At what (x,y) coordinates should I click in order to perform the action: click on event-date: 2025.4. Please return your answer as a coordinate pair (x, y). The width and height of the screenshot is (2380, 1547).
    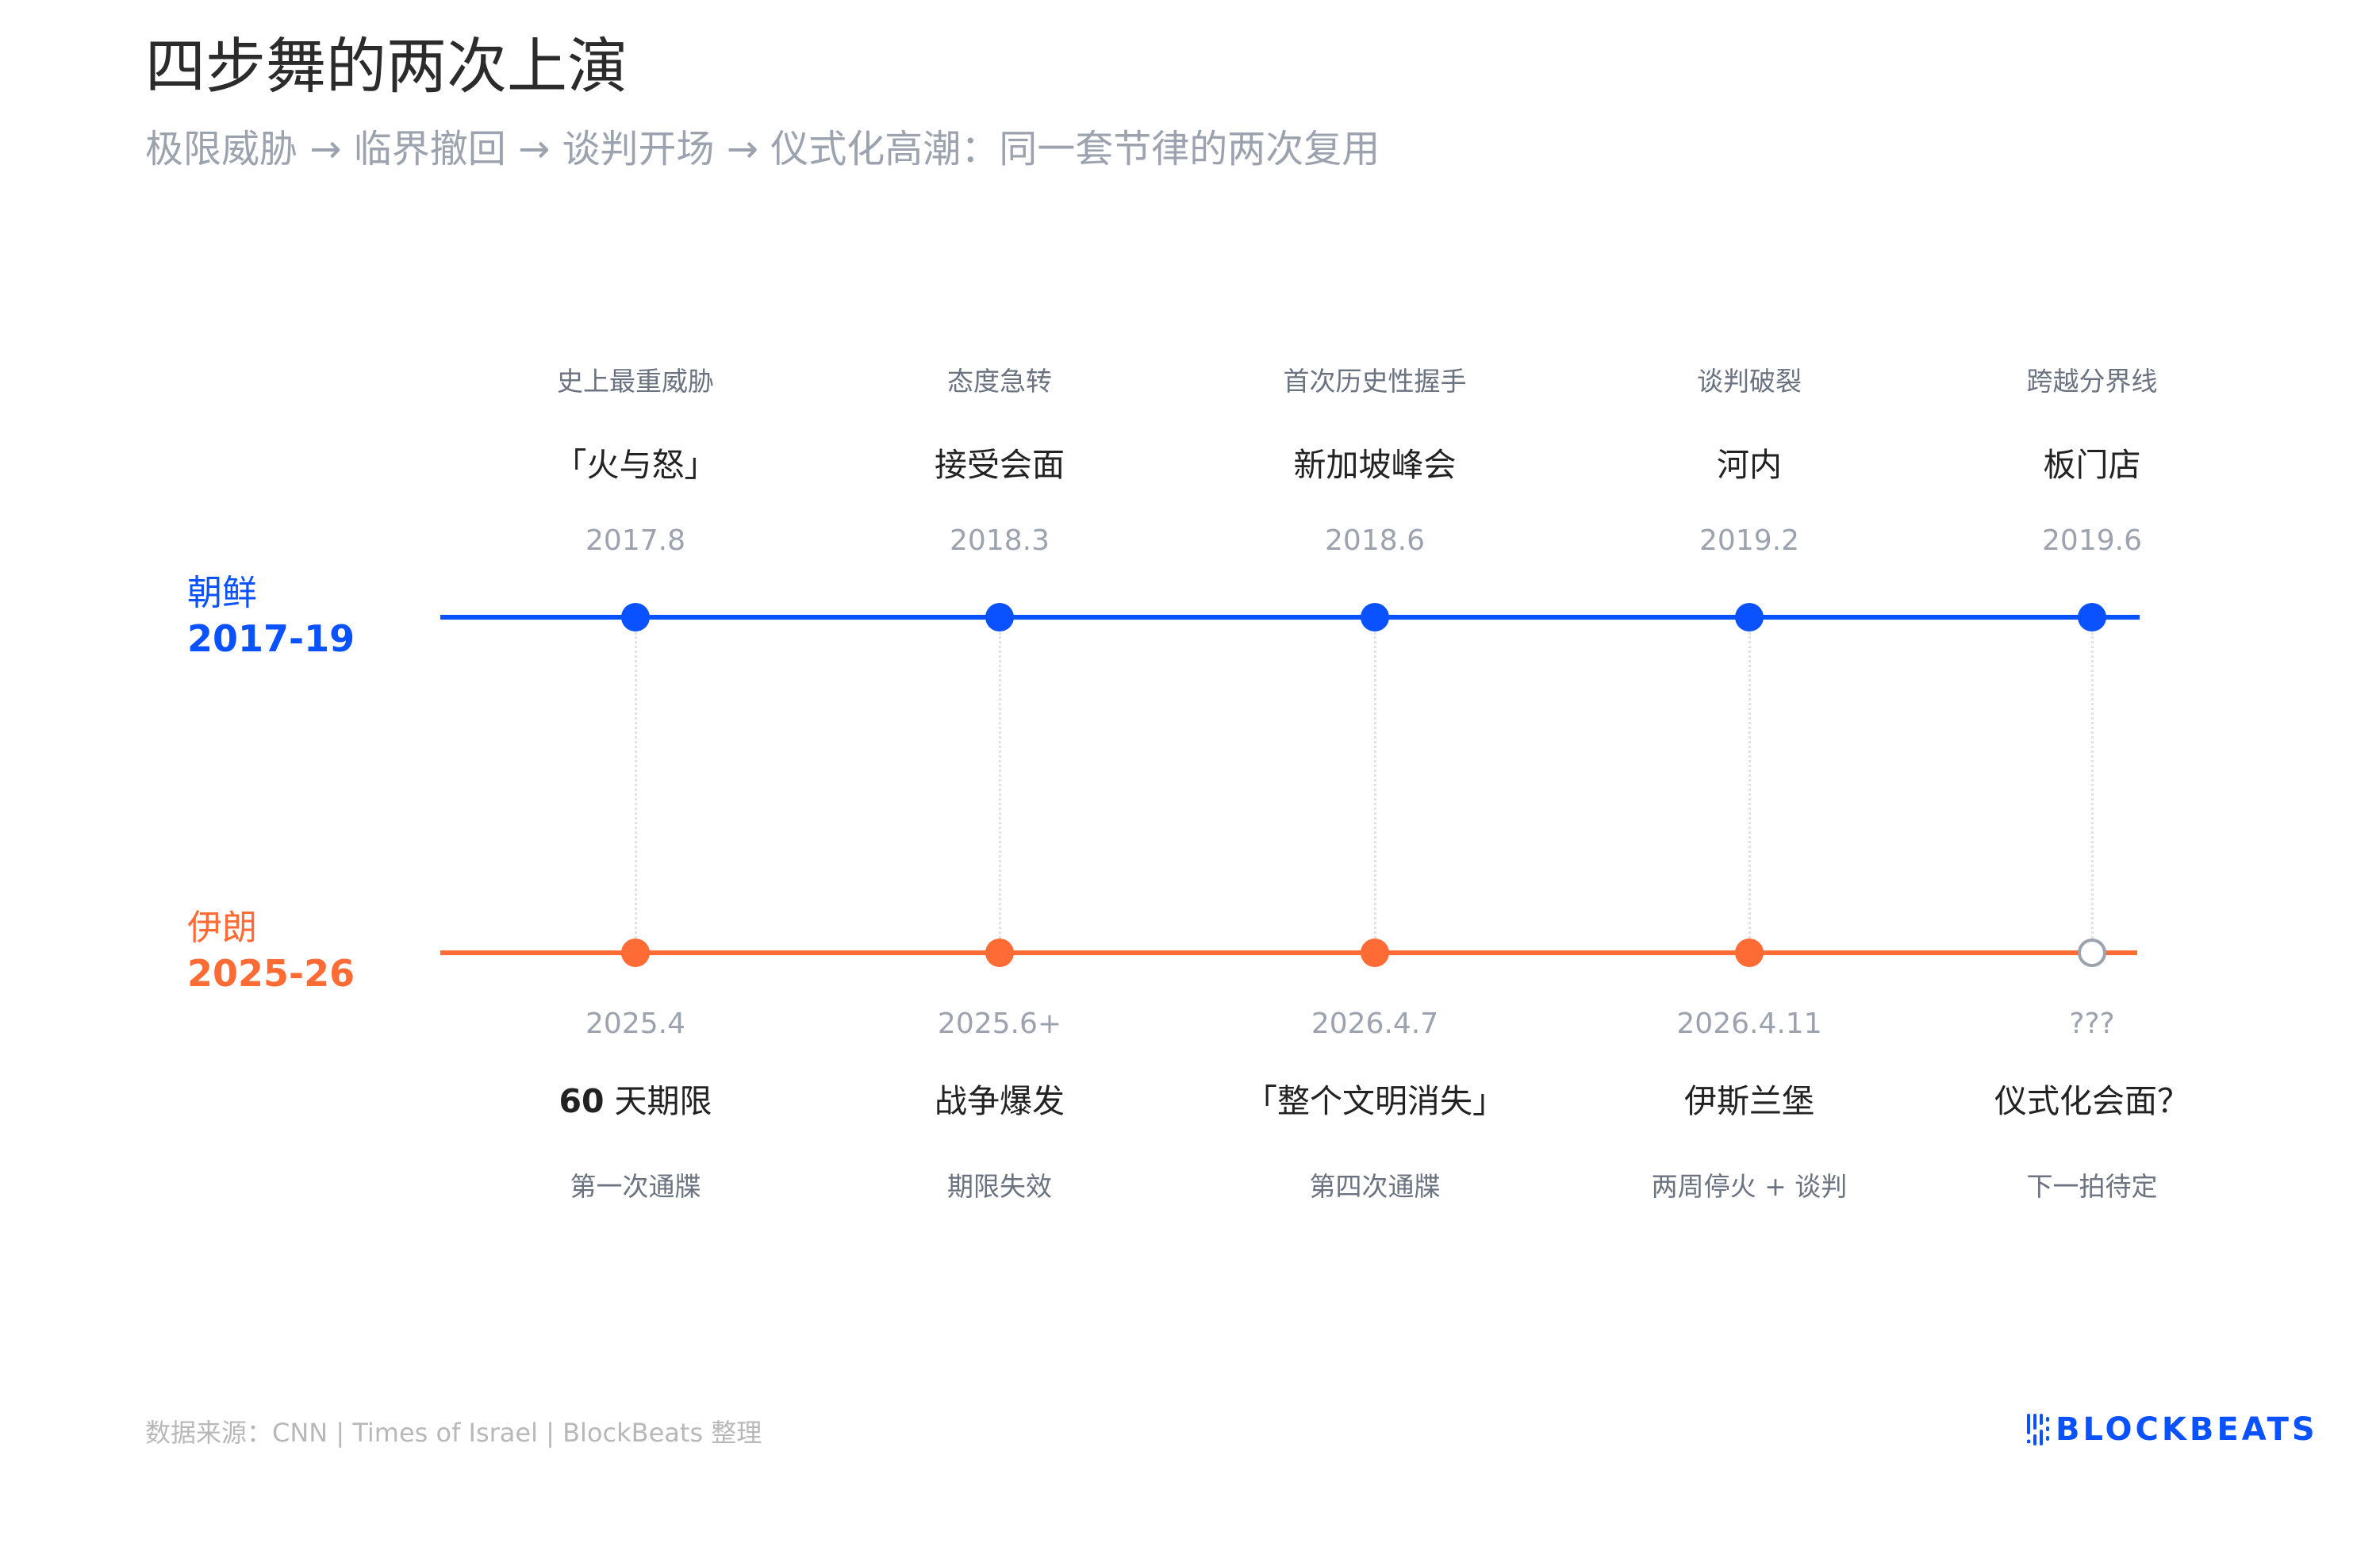
    Looking at the image, I should click on (635, 1024).